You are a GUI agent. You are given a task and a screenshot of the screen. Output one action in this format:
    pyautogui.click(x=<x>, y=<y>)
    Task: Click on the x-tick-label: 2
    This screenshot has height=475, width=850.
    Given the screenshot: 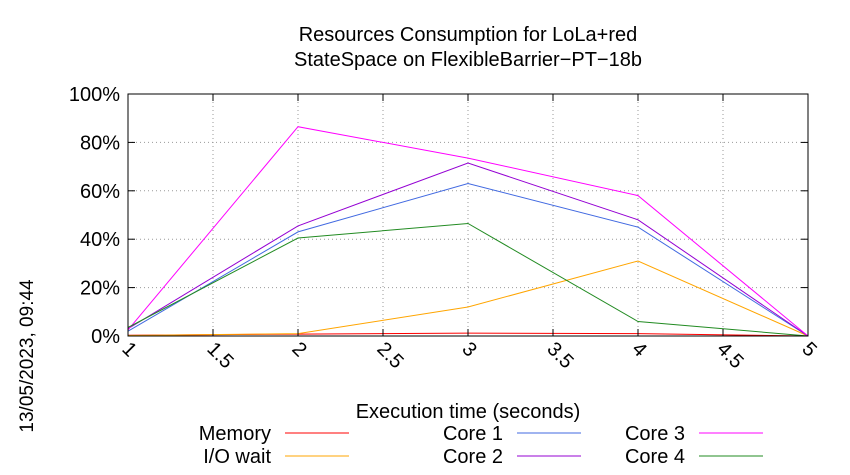 What is the action you would take?
    pyautogui.click(x=298, y=349)
    